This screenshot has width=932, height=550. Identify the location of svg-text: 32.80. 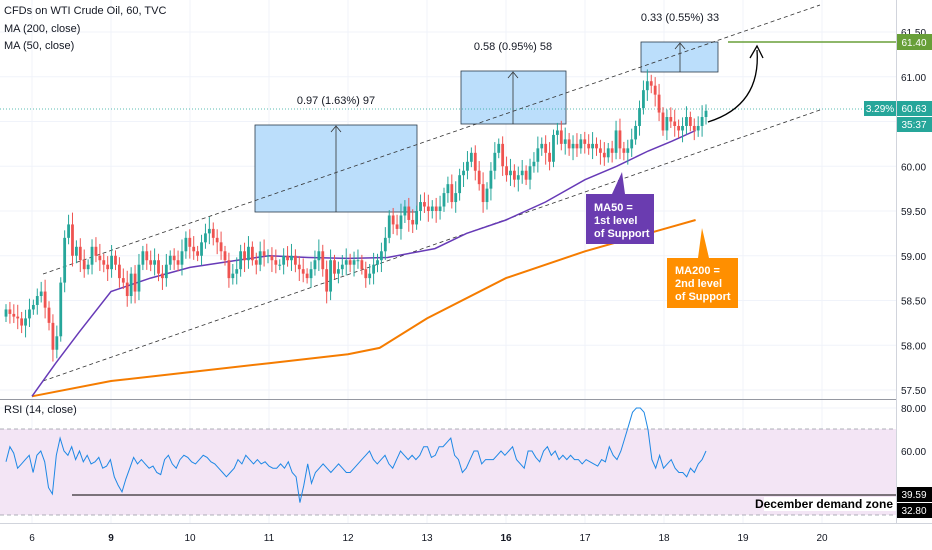
(913, 511).